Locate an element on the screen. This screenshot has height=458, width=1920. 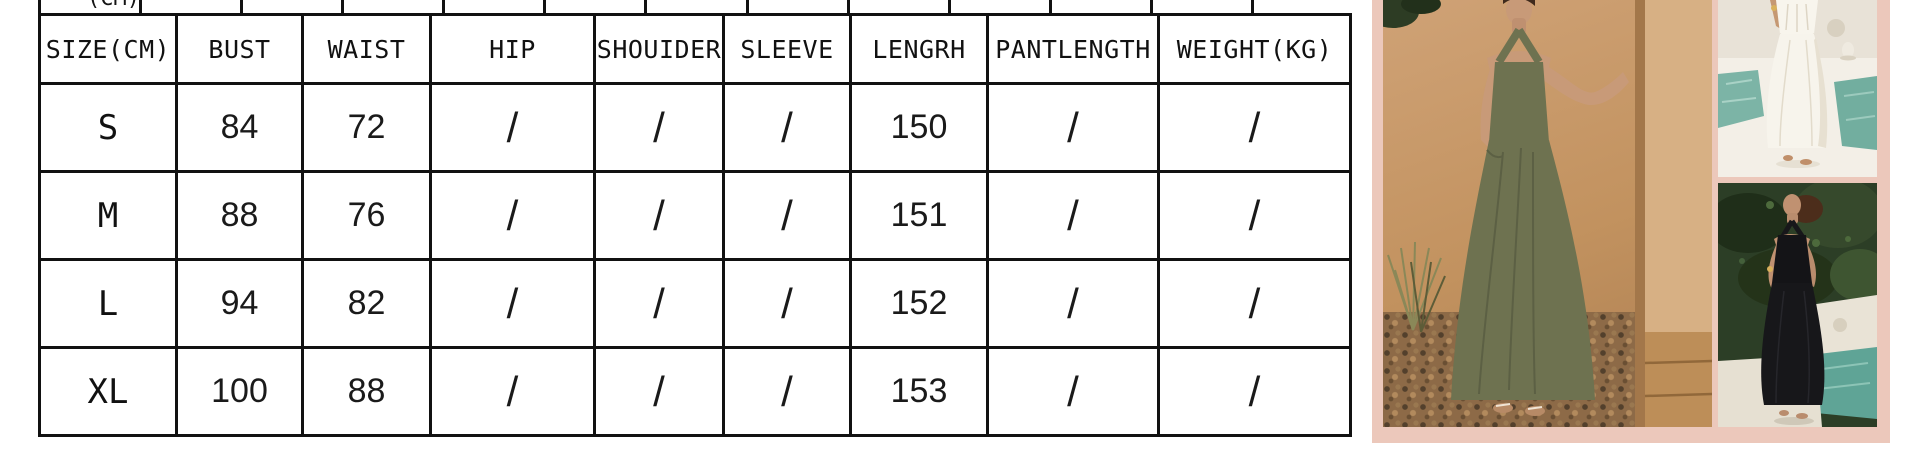
black-dress-illustration is located at coordinates (1797, 305).